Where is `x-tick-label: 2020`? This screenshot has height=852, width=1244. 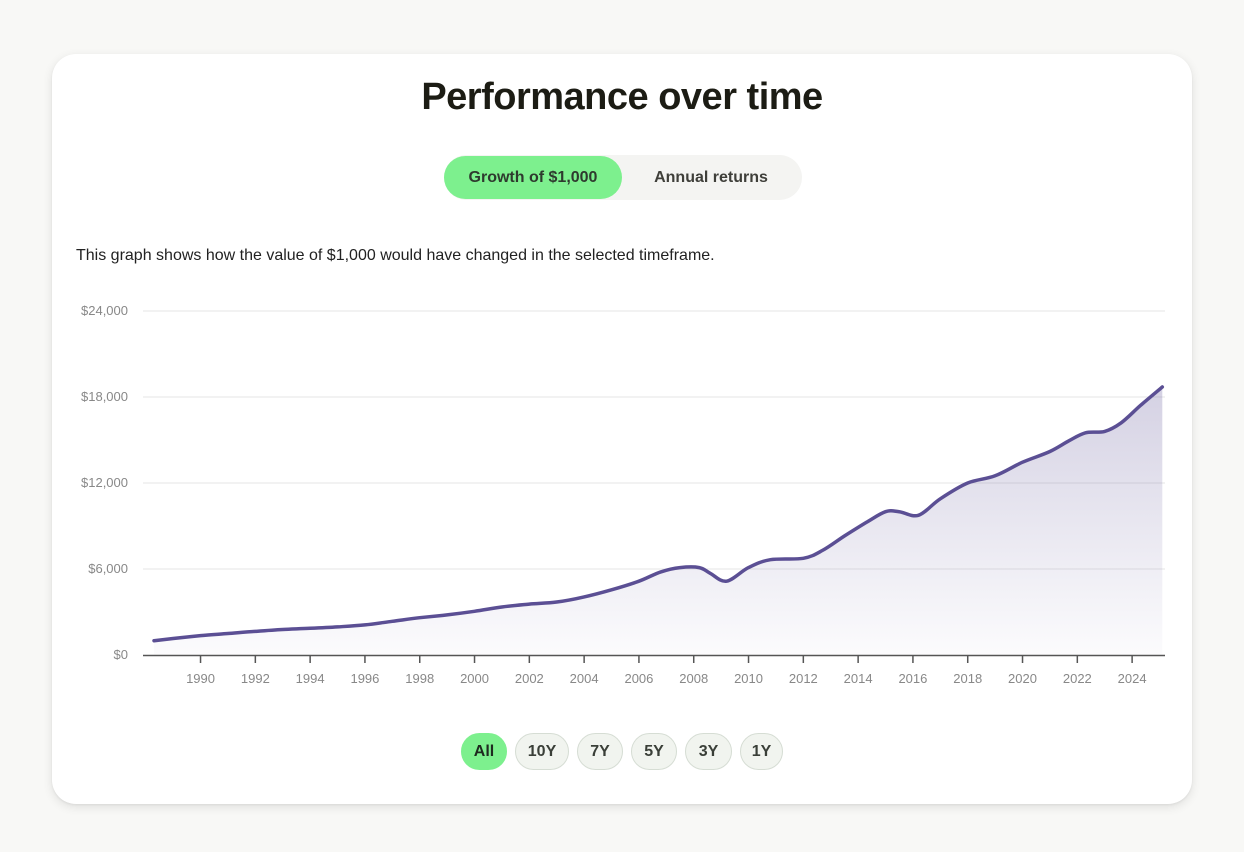 x-tick-label: 2020 is located at coordinates (1022, 678).